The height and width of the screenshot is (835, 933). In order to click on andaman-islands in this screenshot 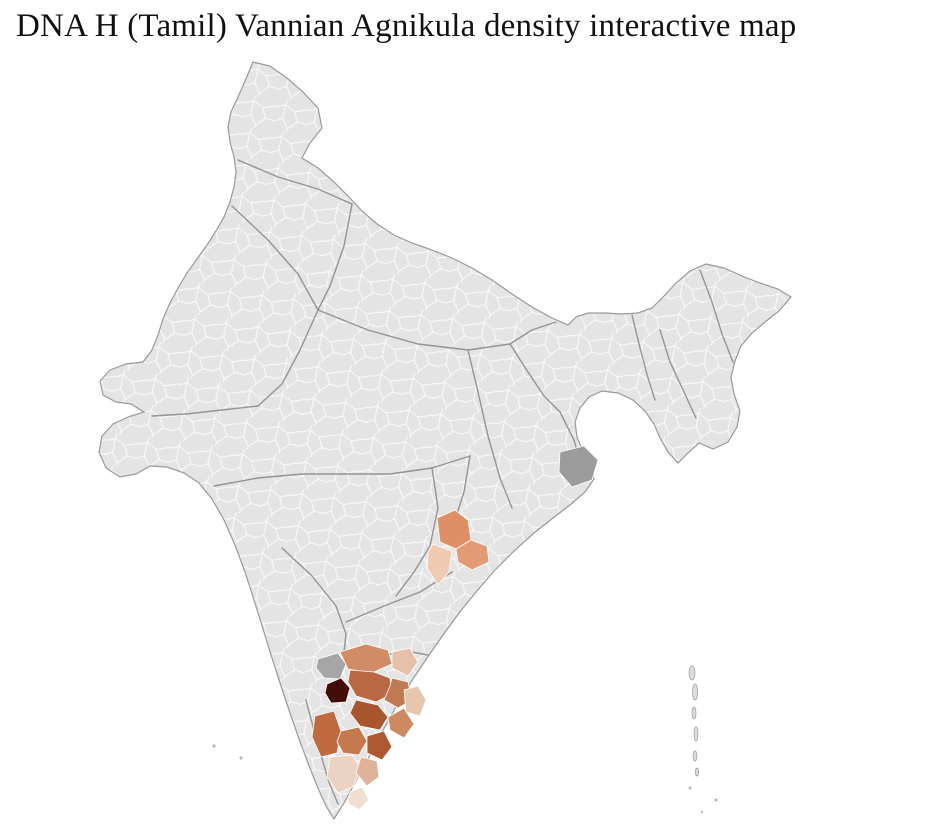, I will do `click(703, 739)`.